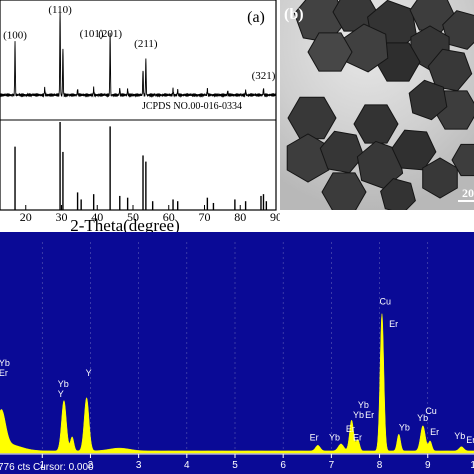 The height and width of the screenshot is (474, 474). I want to click on xrd-measured-line, so click(138, 54).